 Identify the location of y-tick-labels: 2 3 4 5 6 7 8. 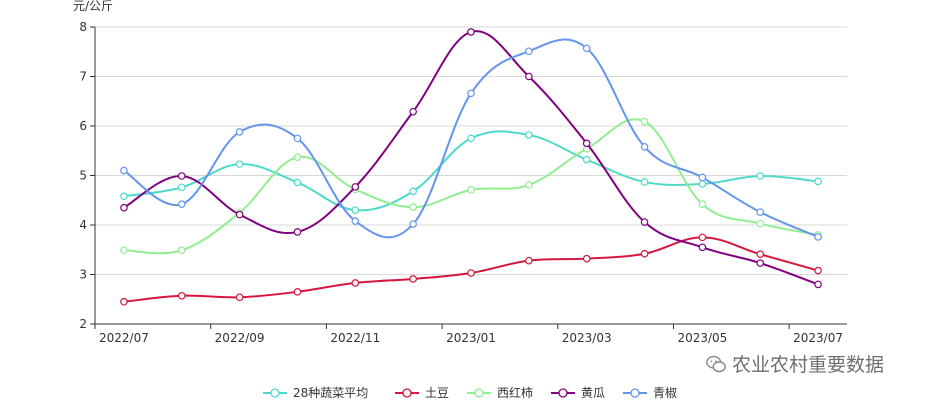
(83, 175).